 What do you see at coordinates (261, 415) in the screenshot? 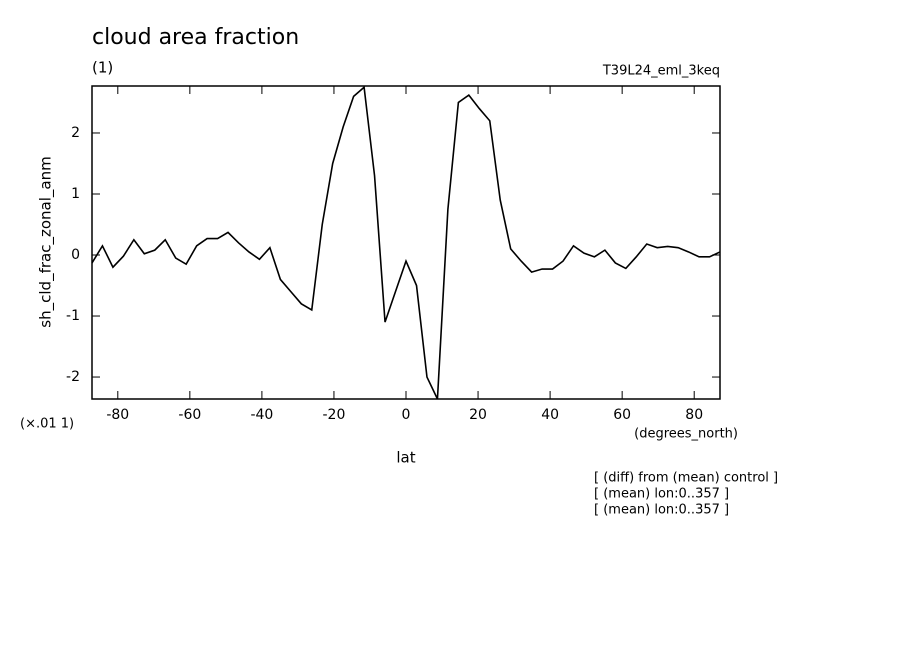
I see `x-tick-label: -40` at bounding box center [261, 415].